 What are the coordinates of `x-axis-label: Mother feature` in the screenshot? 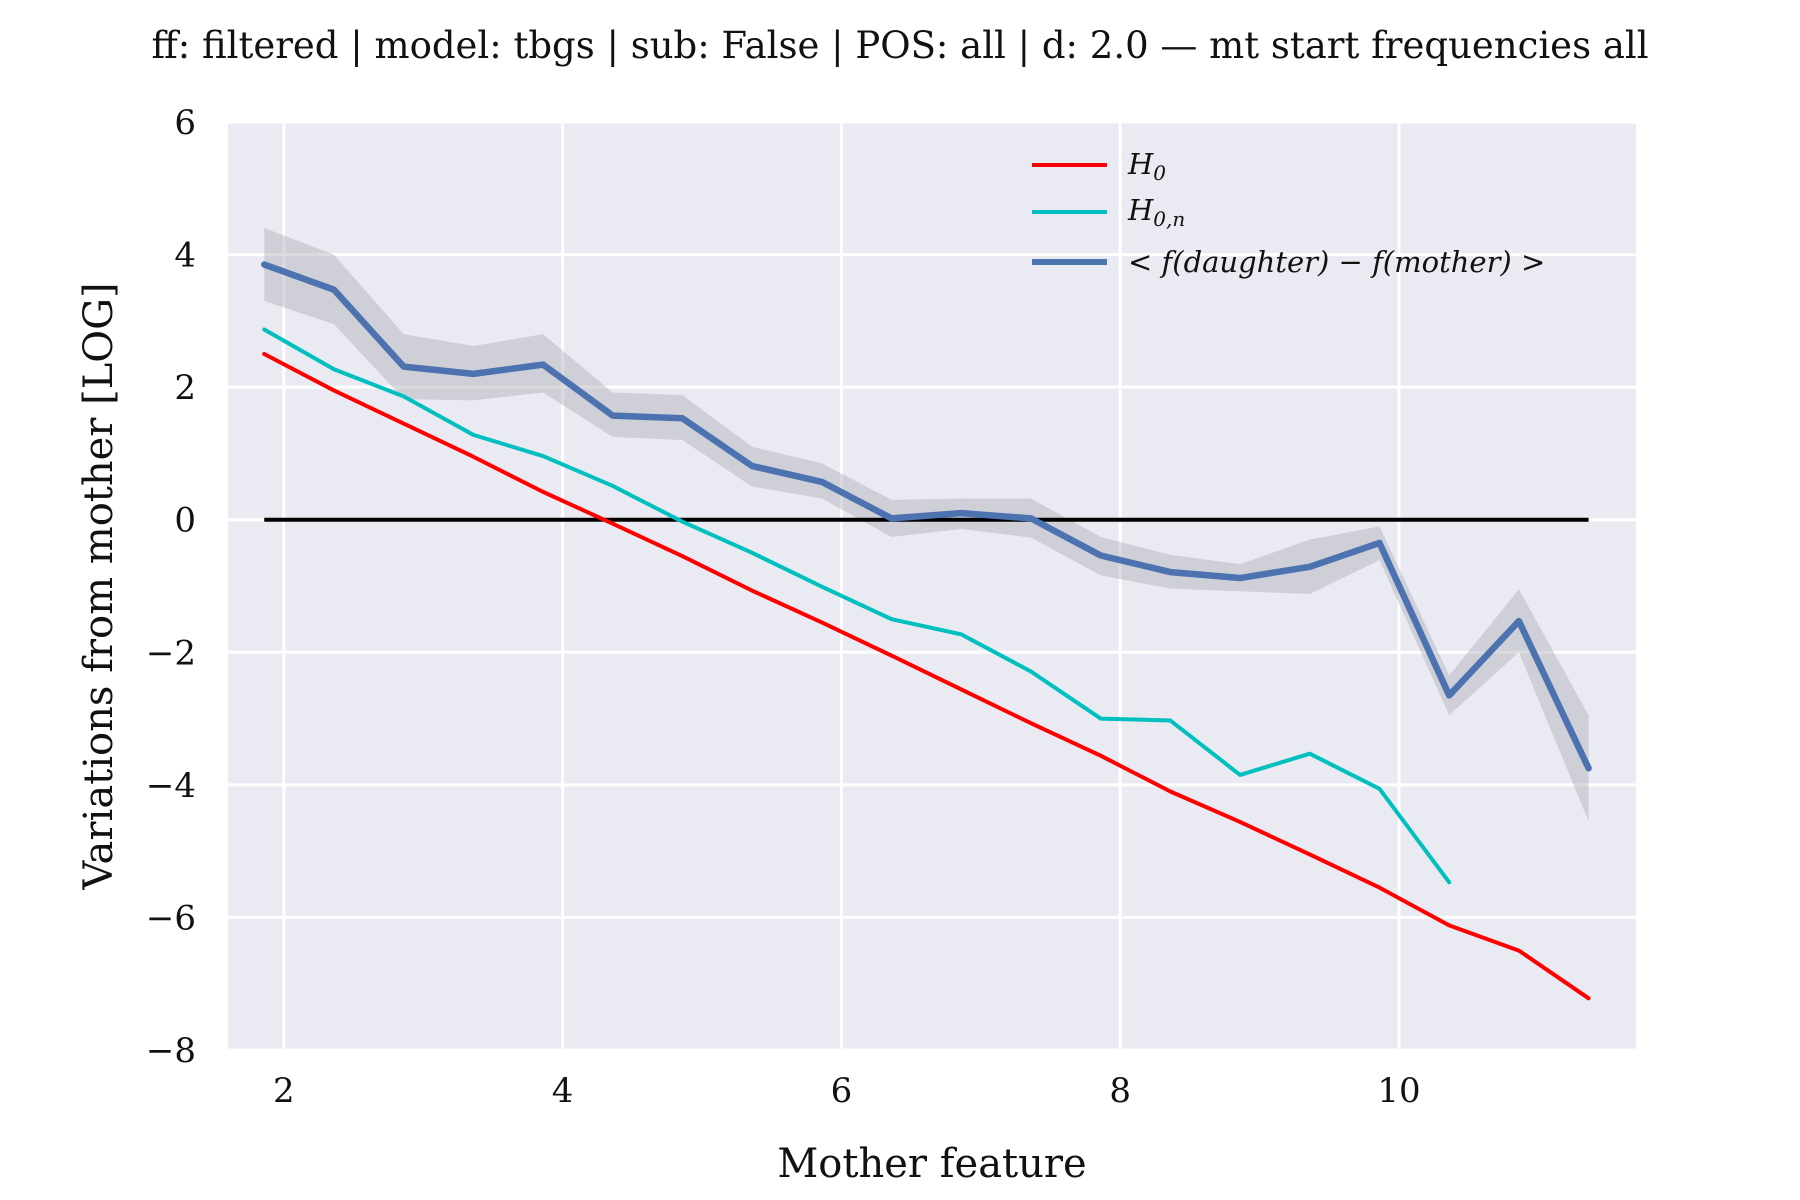 It's located at (931, 1164).